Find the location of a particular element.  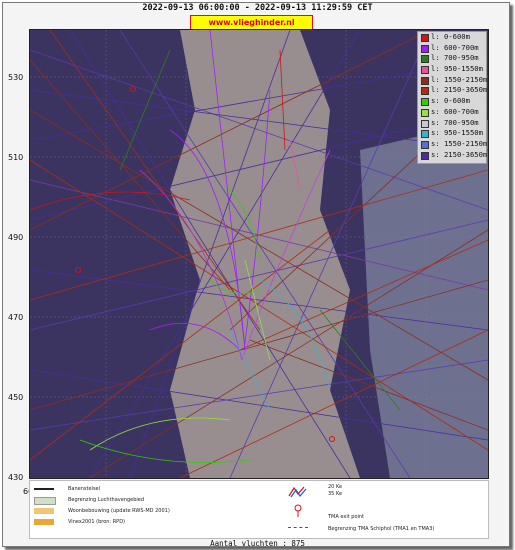

legend-item: l: 600-700m is located at coordinates (452, 48).